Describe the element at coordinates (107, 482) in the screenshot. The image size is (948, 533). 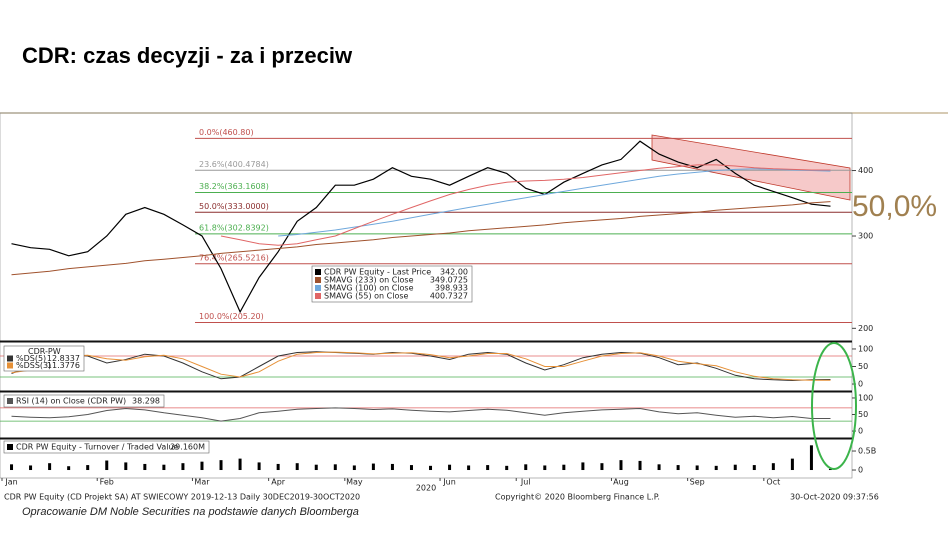
I see `x-tick-label: Feb` at that location.